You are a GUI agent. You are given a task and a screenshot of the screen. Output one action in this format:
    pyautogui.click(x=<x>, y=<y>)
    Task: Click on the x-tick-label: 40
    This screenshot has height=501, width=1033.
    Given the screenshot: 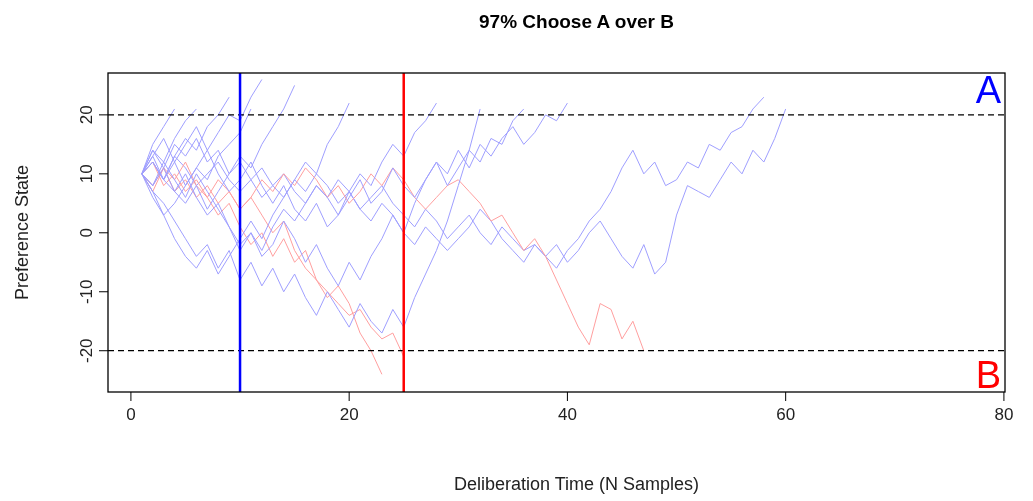 What is the action you would take?
    pyautogui.click(x=567, y=414)
    